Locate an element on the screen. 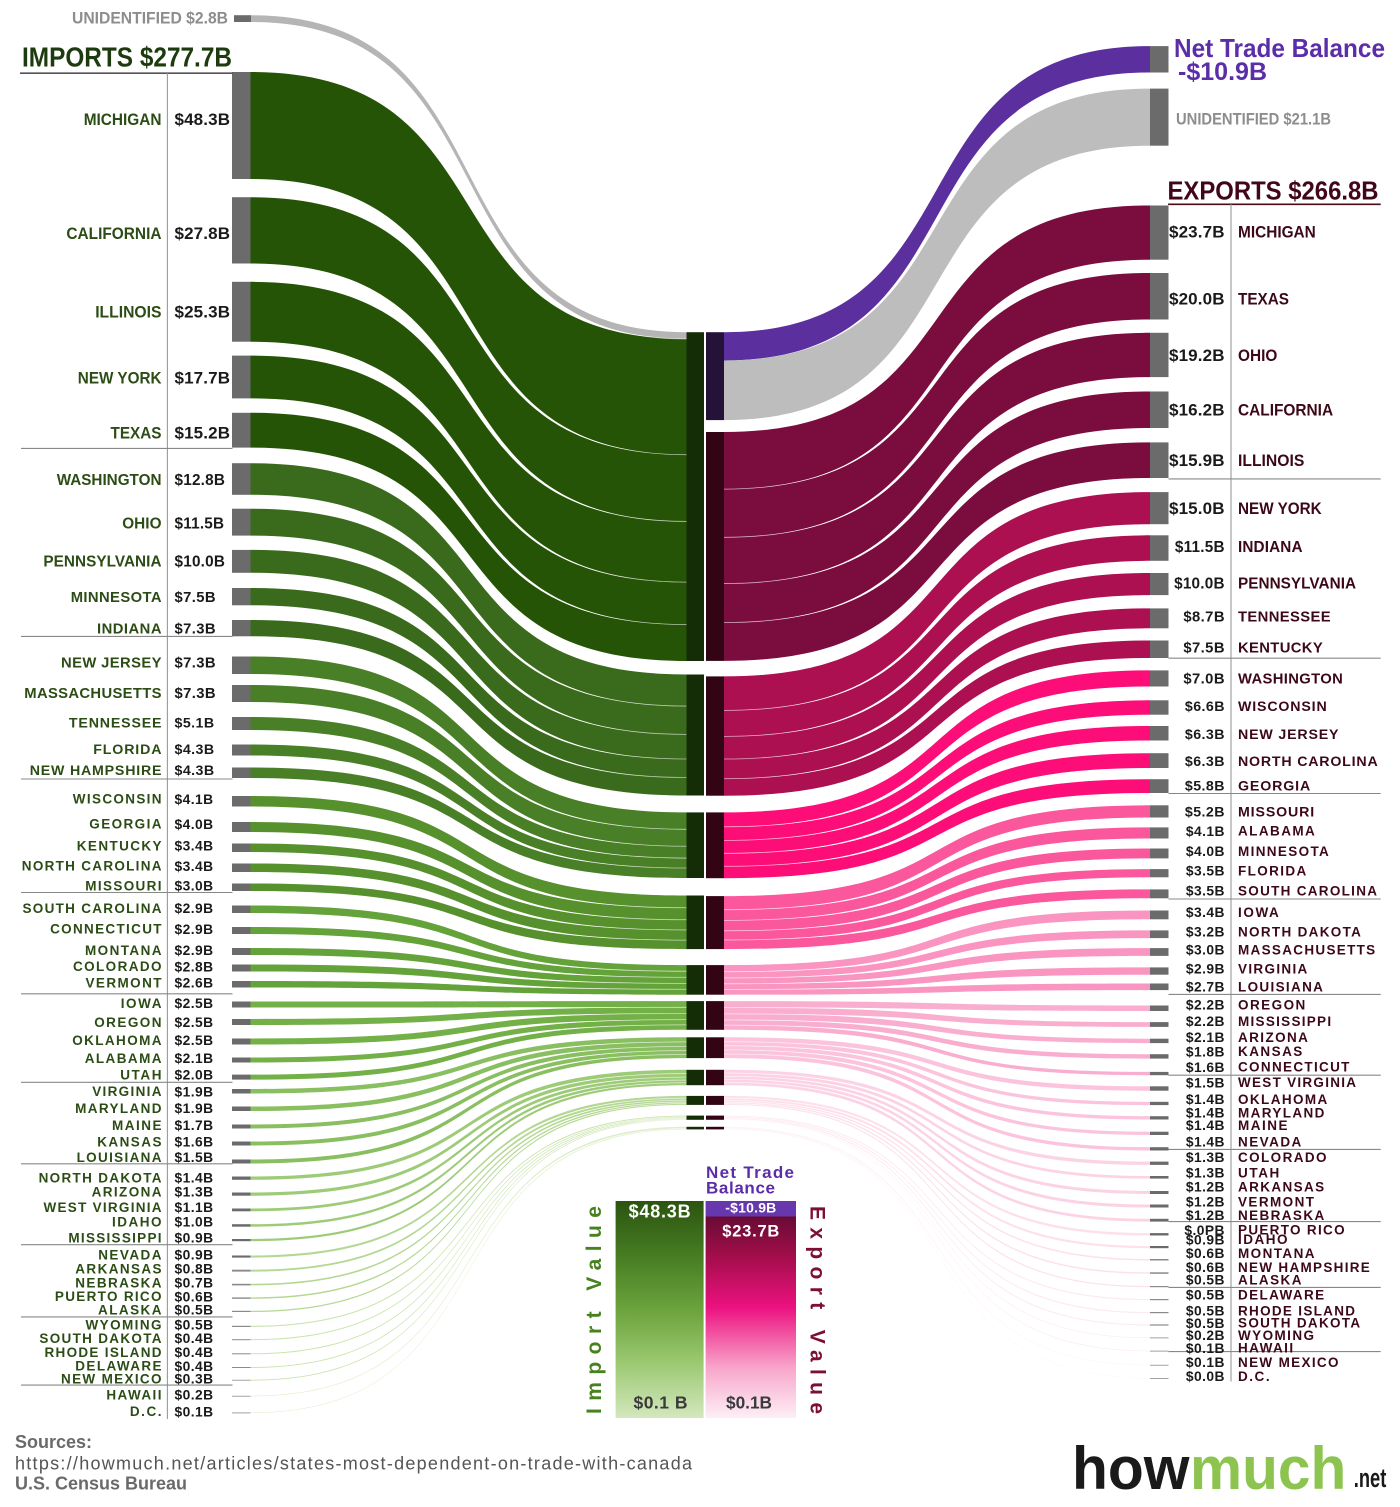 The width and height of the screenshot is (1400, 1507). svg-text: $15.9B is located at coordinates (1197, 460).